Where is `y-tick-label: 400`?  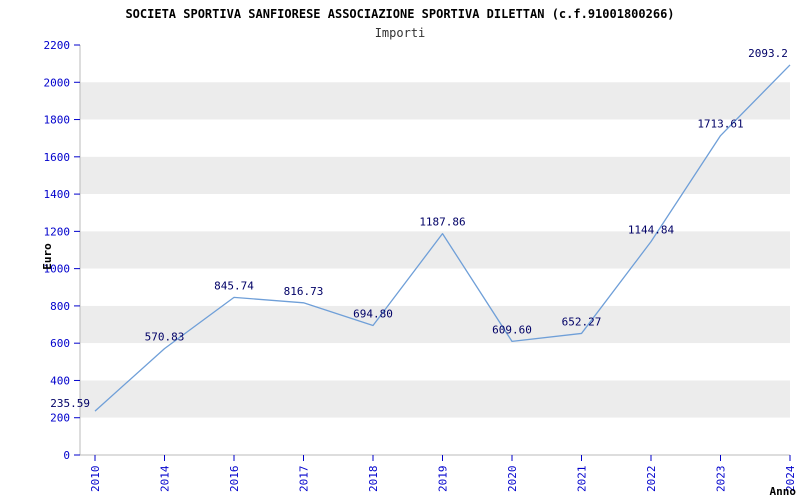 y-tick-label: 400 is located at coordinates (60, 380).